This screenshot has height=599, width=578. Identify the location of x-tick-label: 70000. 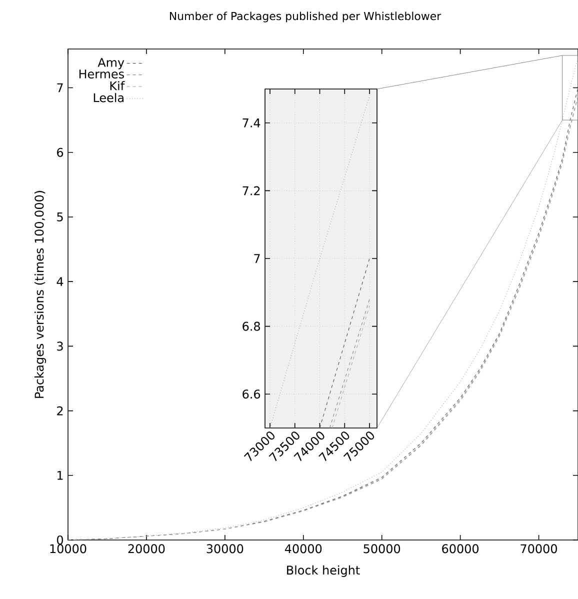
(538, 549).